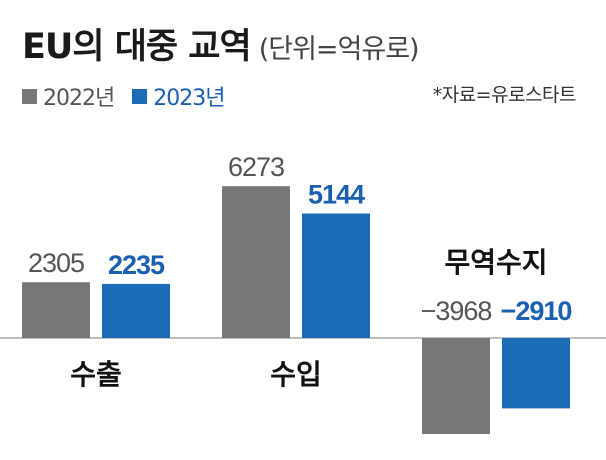 The image size is (606, 460). I want to click on title-row: EU의 대중 교역 (단위=억유로), so click(221, 43).